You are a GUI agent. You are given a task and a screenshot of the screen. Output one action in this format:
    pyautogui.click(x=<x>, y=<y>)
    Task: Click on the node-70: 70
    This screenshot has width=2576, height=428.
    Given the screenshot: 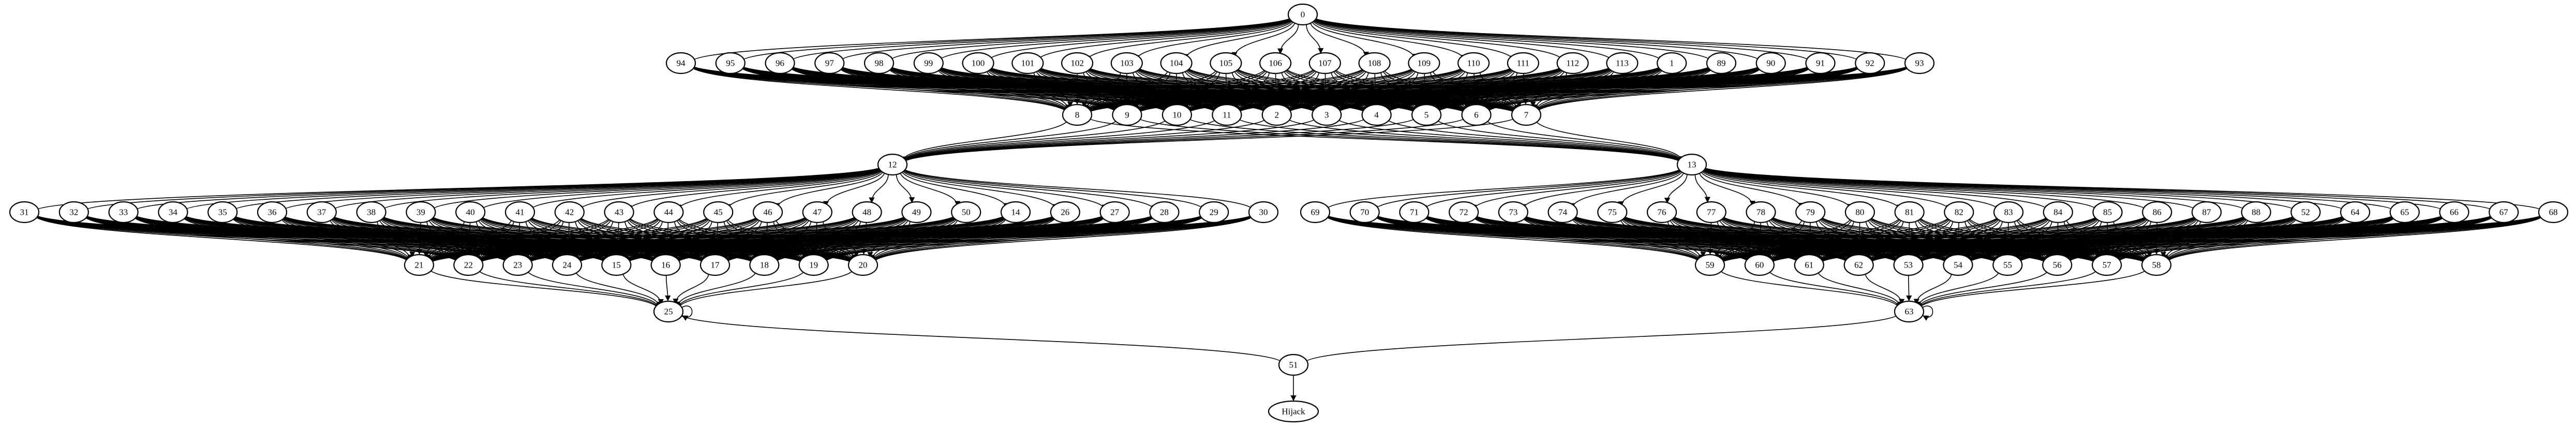 What is the action you would take?
    pyautogui.click(x=1364, y=213)
    